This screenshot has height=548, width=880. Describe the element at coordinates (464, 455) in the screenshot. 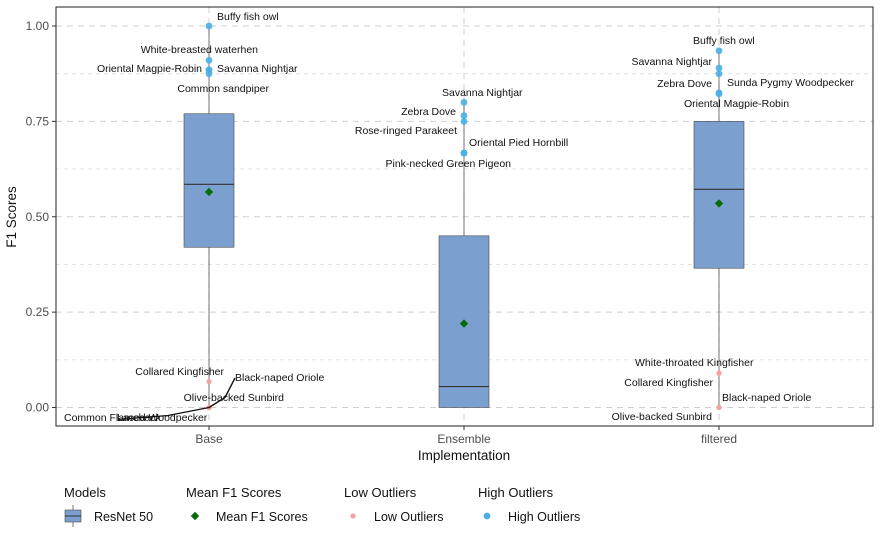

I see `x-axis-title: Implementation` at that location.